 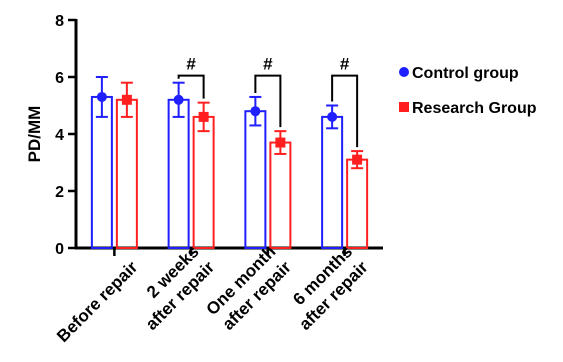 I want to click on y-tick-label: 6, so click(x=59, y=78).